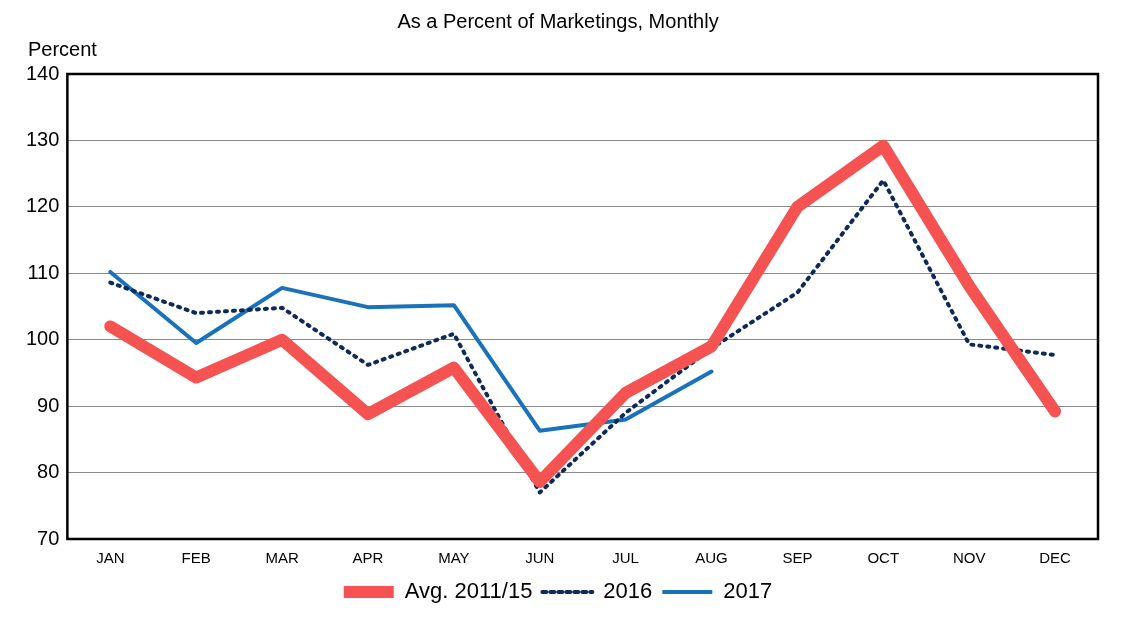  What do you see at coordinates (42, 72) in the screenshot?
I see `y-tick-label: 140` at bounding box center [42, 72].